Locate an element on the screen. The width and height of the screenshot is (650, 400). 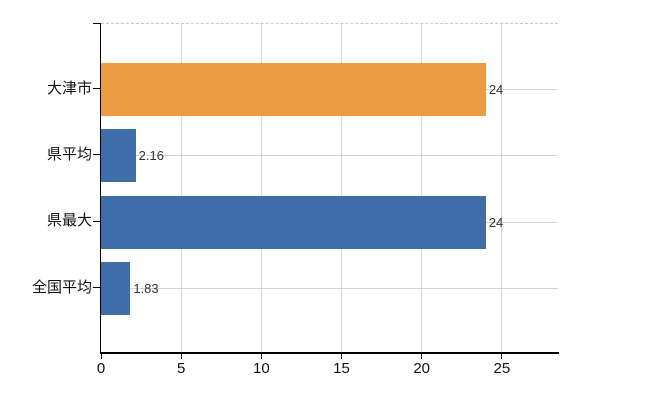
x-tick-label: 0 is located at coordinates (101, 368).